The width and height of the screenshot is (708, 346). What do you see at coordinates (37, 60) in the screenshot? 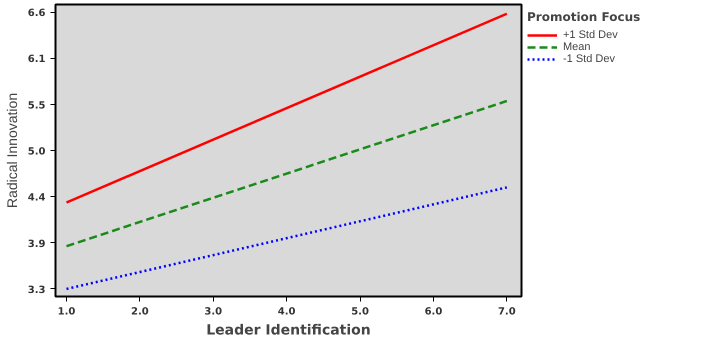
I see `y-tick-label: 6.1` at bounding box center [37, 60].